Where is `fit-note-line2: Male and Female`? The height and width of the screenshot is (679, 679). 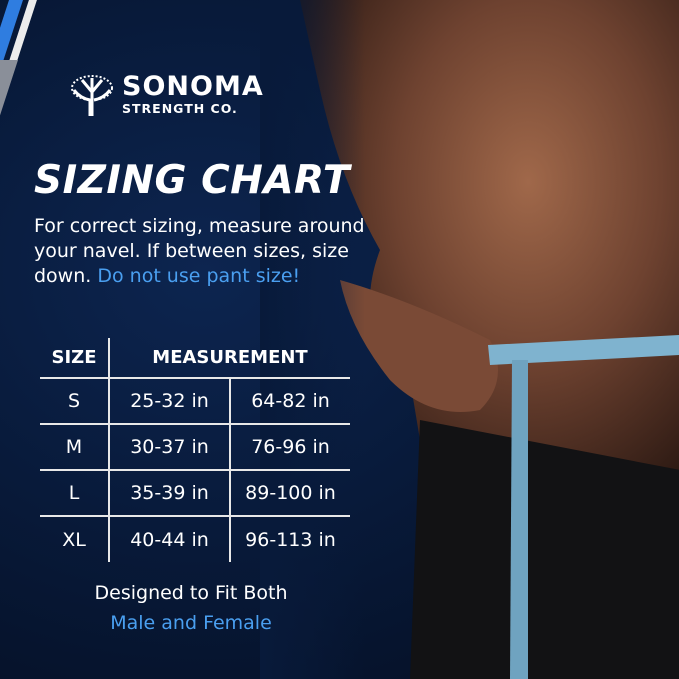
fit-note-line2: Male and Female is located at coordinates (191, 623).